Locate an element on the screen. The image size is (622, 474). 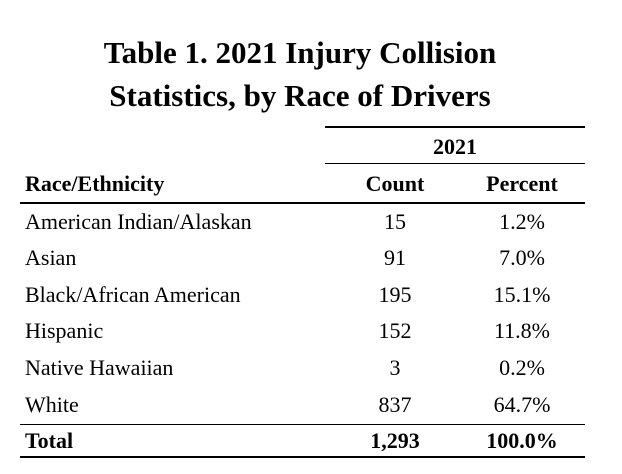
row-race: Asian is located at coordinates (51, 257).